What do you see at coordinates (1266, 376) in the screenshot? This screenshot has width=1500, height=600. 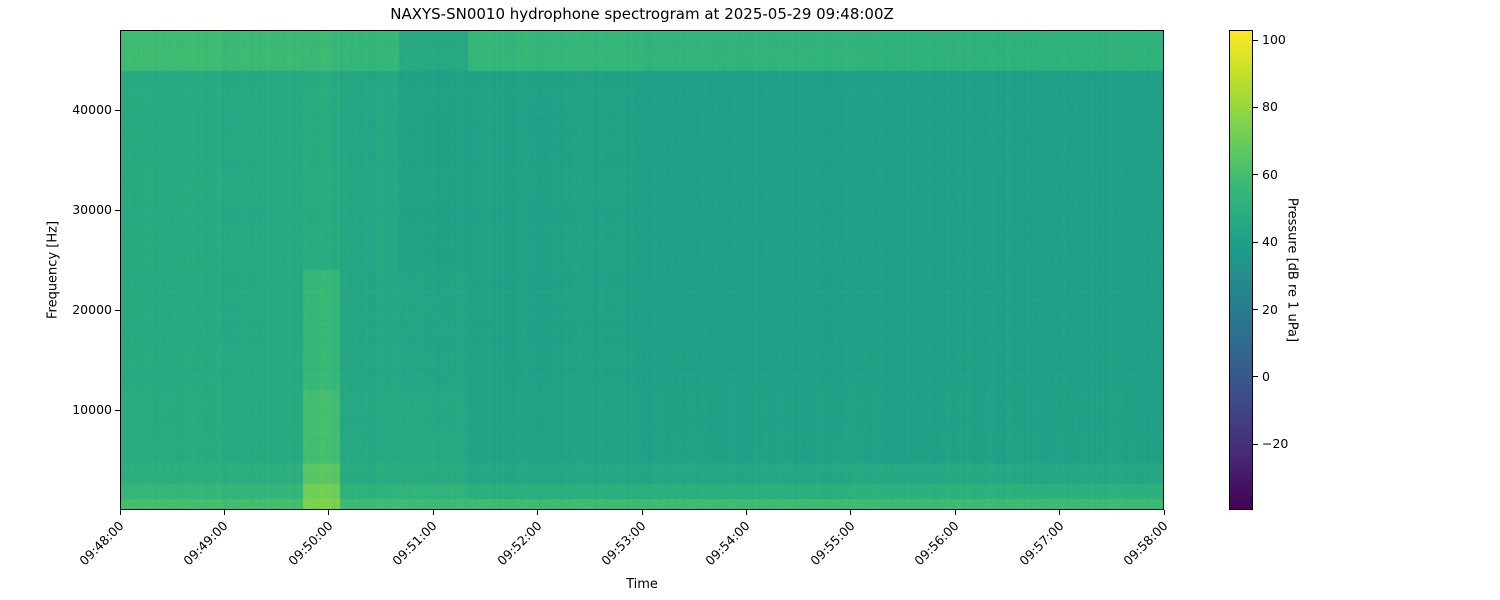 I see `colorbar-tick-label: 0` at bounding box center [1266, 376].